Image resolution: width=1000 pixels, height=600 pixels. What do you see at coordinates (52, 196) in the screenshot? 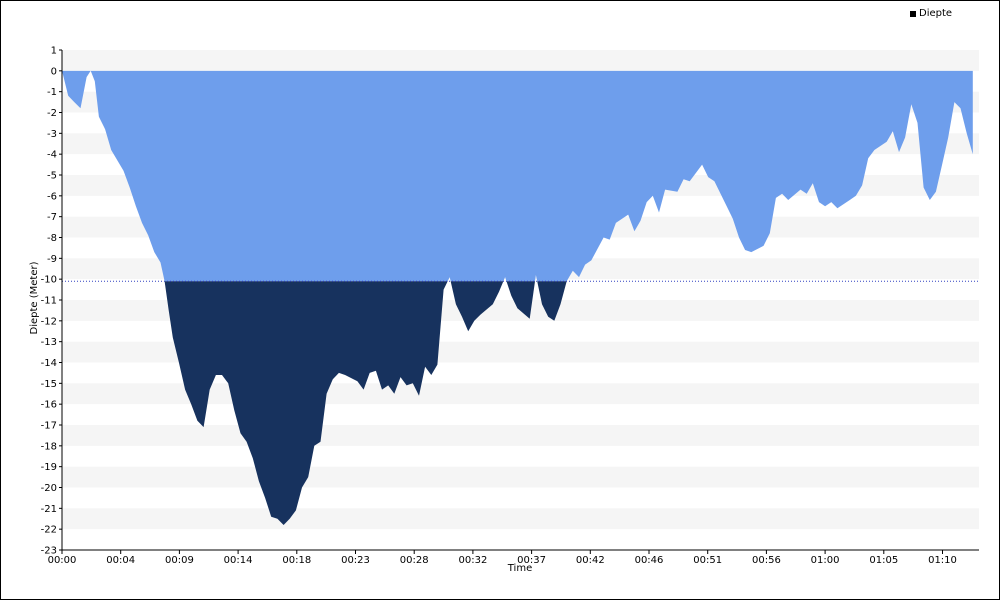
I see `y-tick-label: -6` at bounding box center [52, 196].